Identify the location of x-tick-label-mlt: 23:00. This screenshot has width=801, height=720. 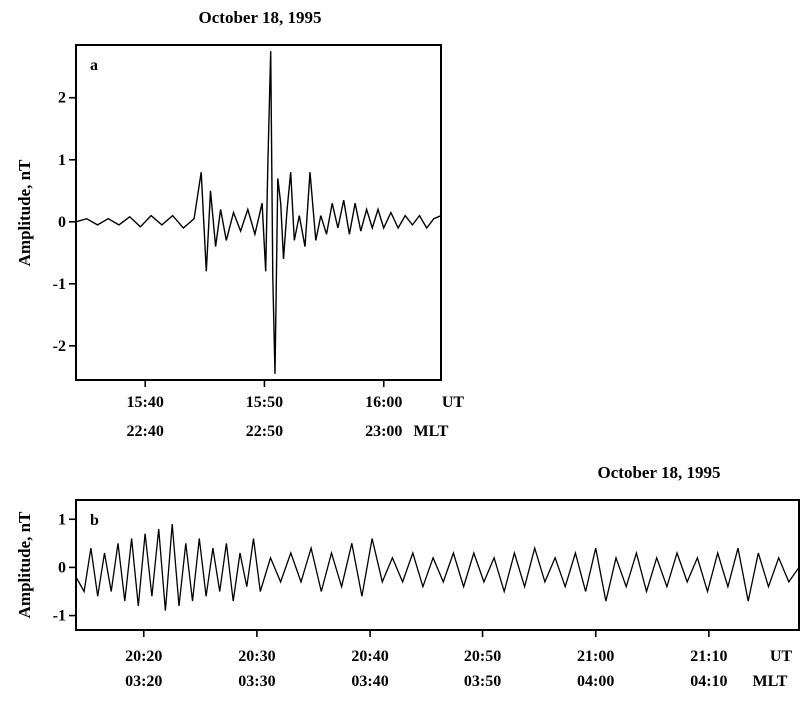
(383, 431).